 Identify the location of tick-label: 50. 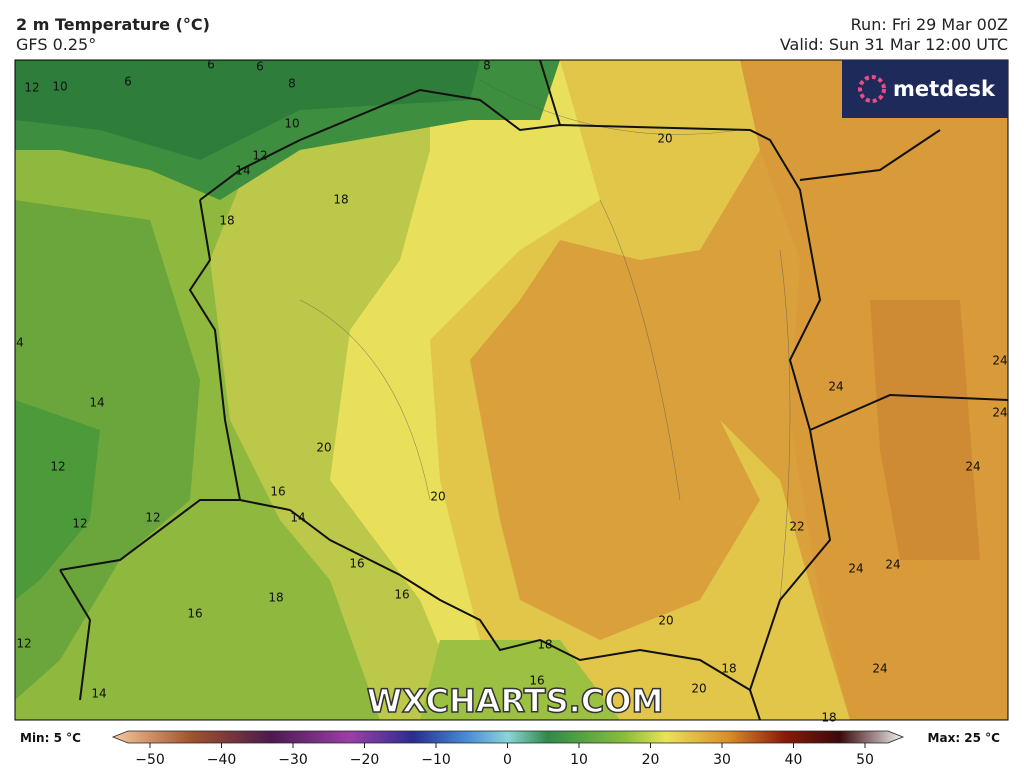
(865, 760).